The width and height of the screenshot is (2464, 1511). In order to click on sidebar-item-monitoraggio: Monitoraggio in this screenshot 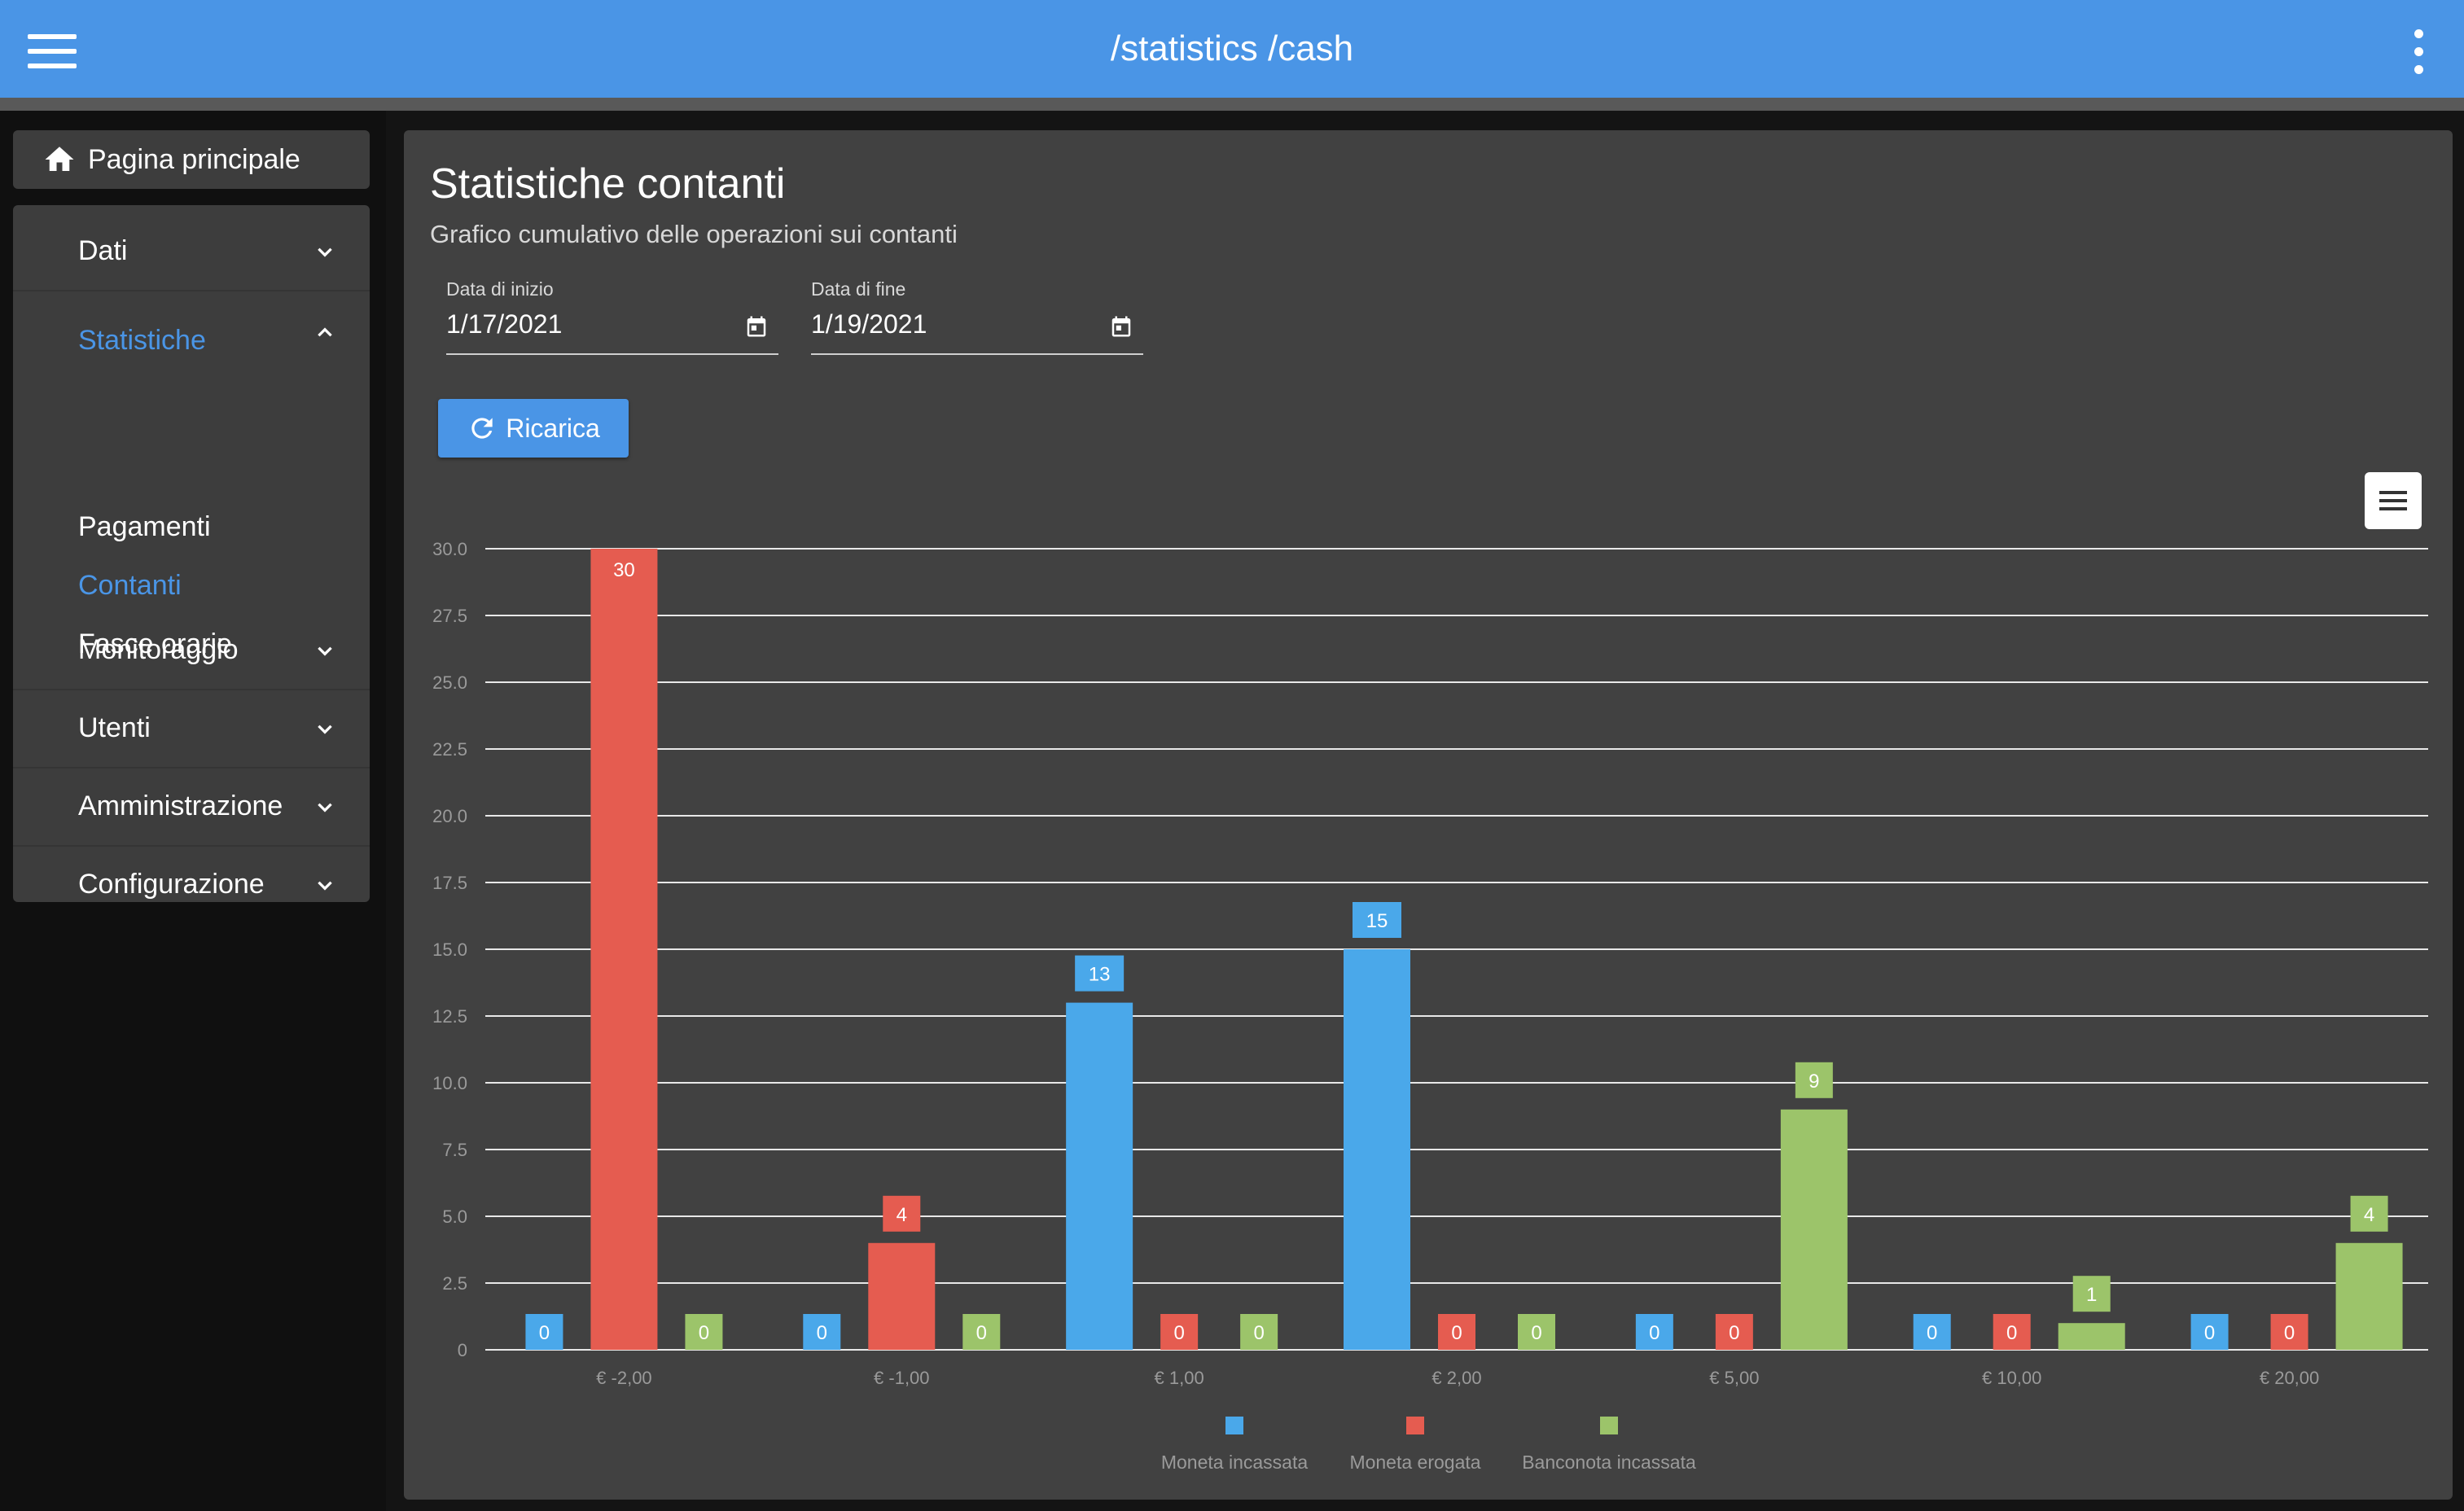, I will do `click(191, 651)`.